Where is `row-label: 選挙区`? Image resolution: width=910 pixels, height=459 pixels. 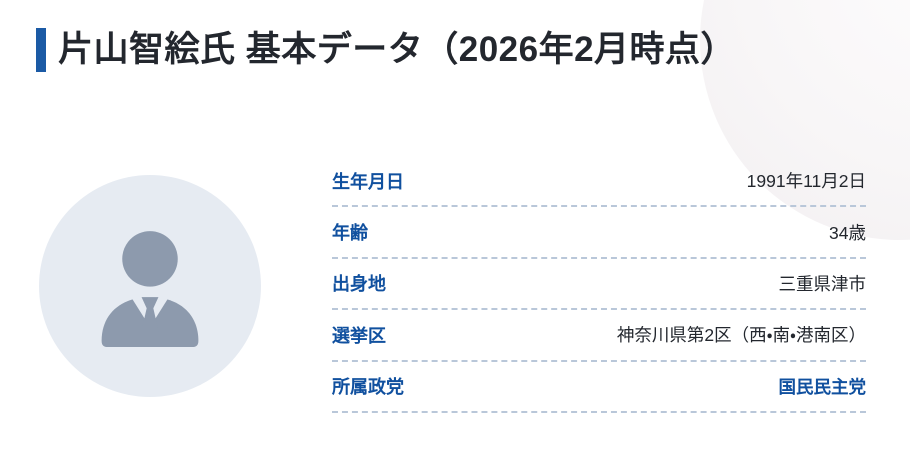 row-label: 選挙区 is located at coordinates (359, 335).